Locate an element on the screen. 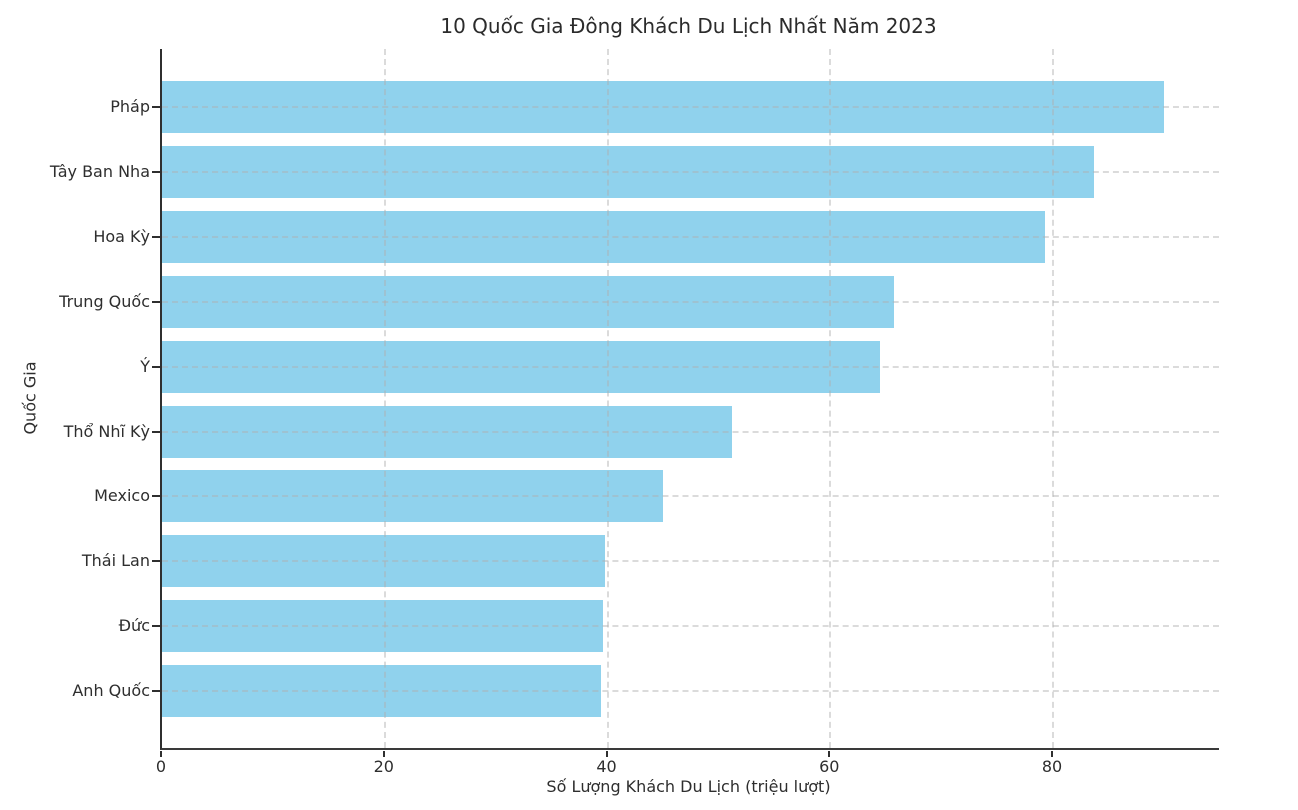  y-tick-label-5: Thổ Nhĩ Kỳ is located at coordinates (106, 431).